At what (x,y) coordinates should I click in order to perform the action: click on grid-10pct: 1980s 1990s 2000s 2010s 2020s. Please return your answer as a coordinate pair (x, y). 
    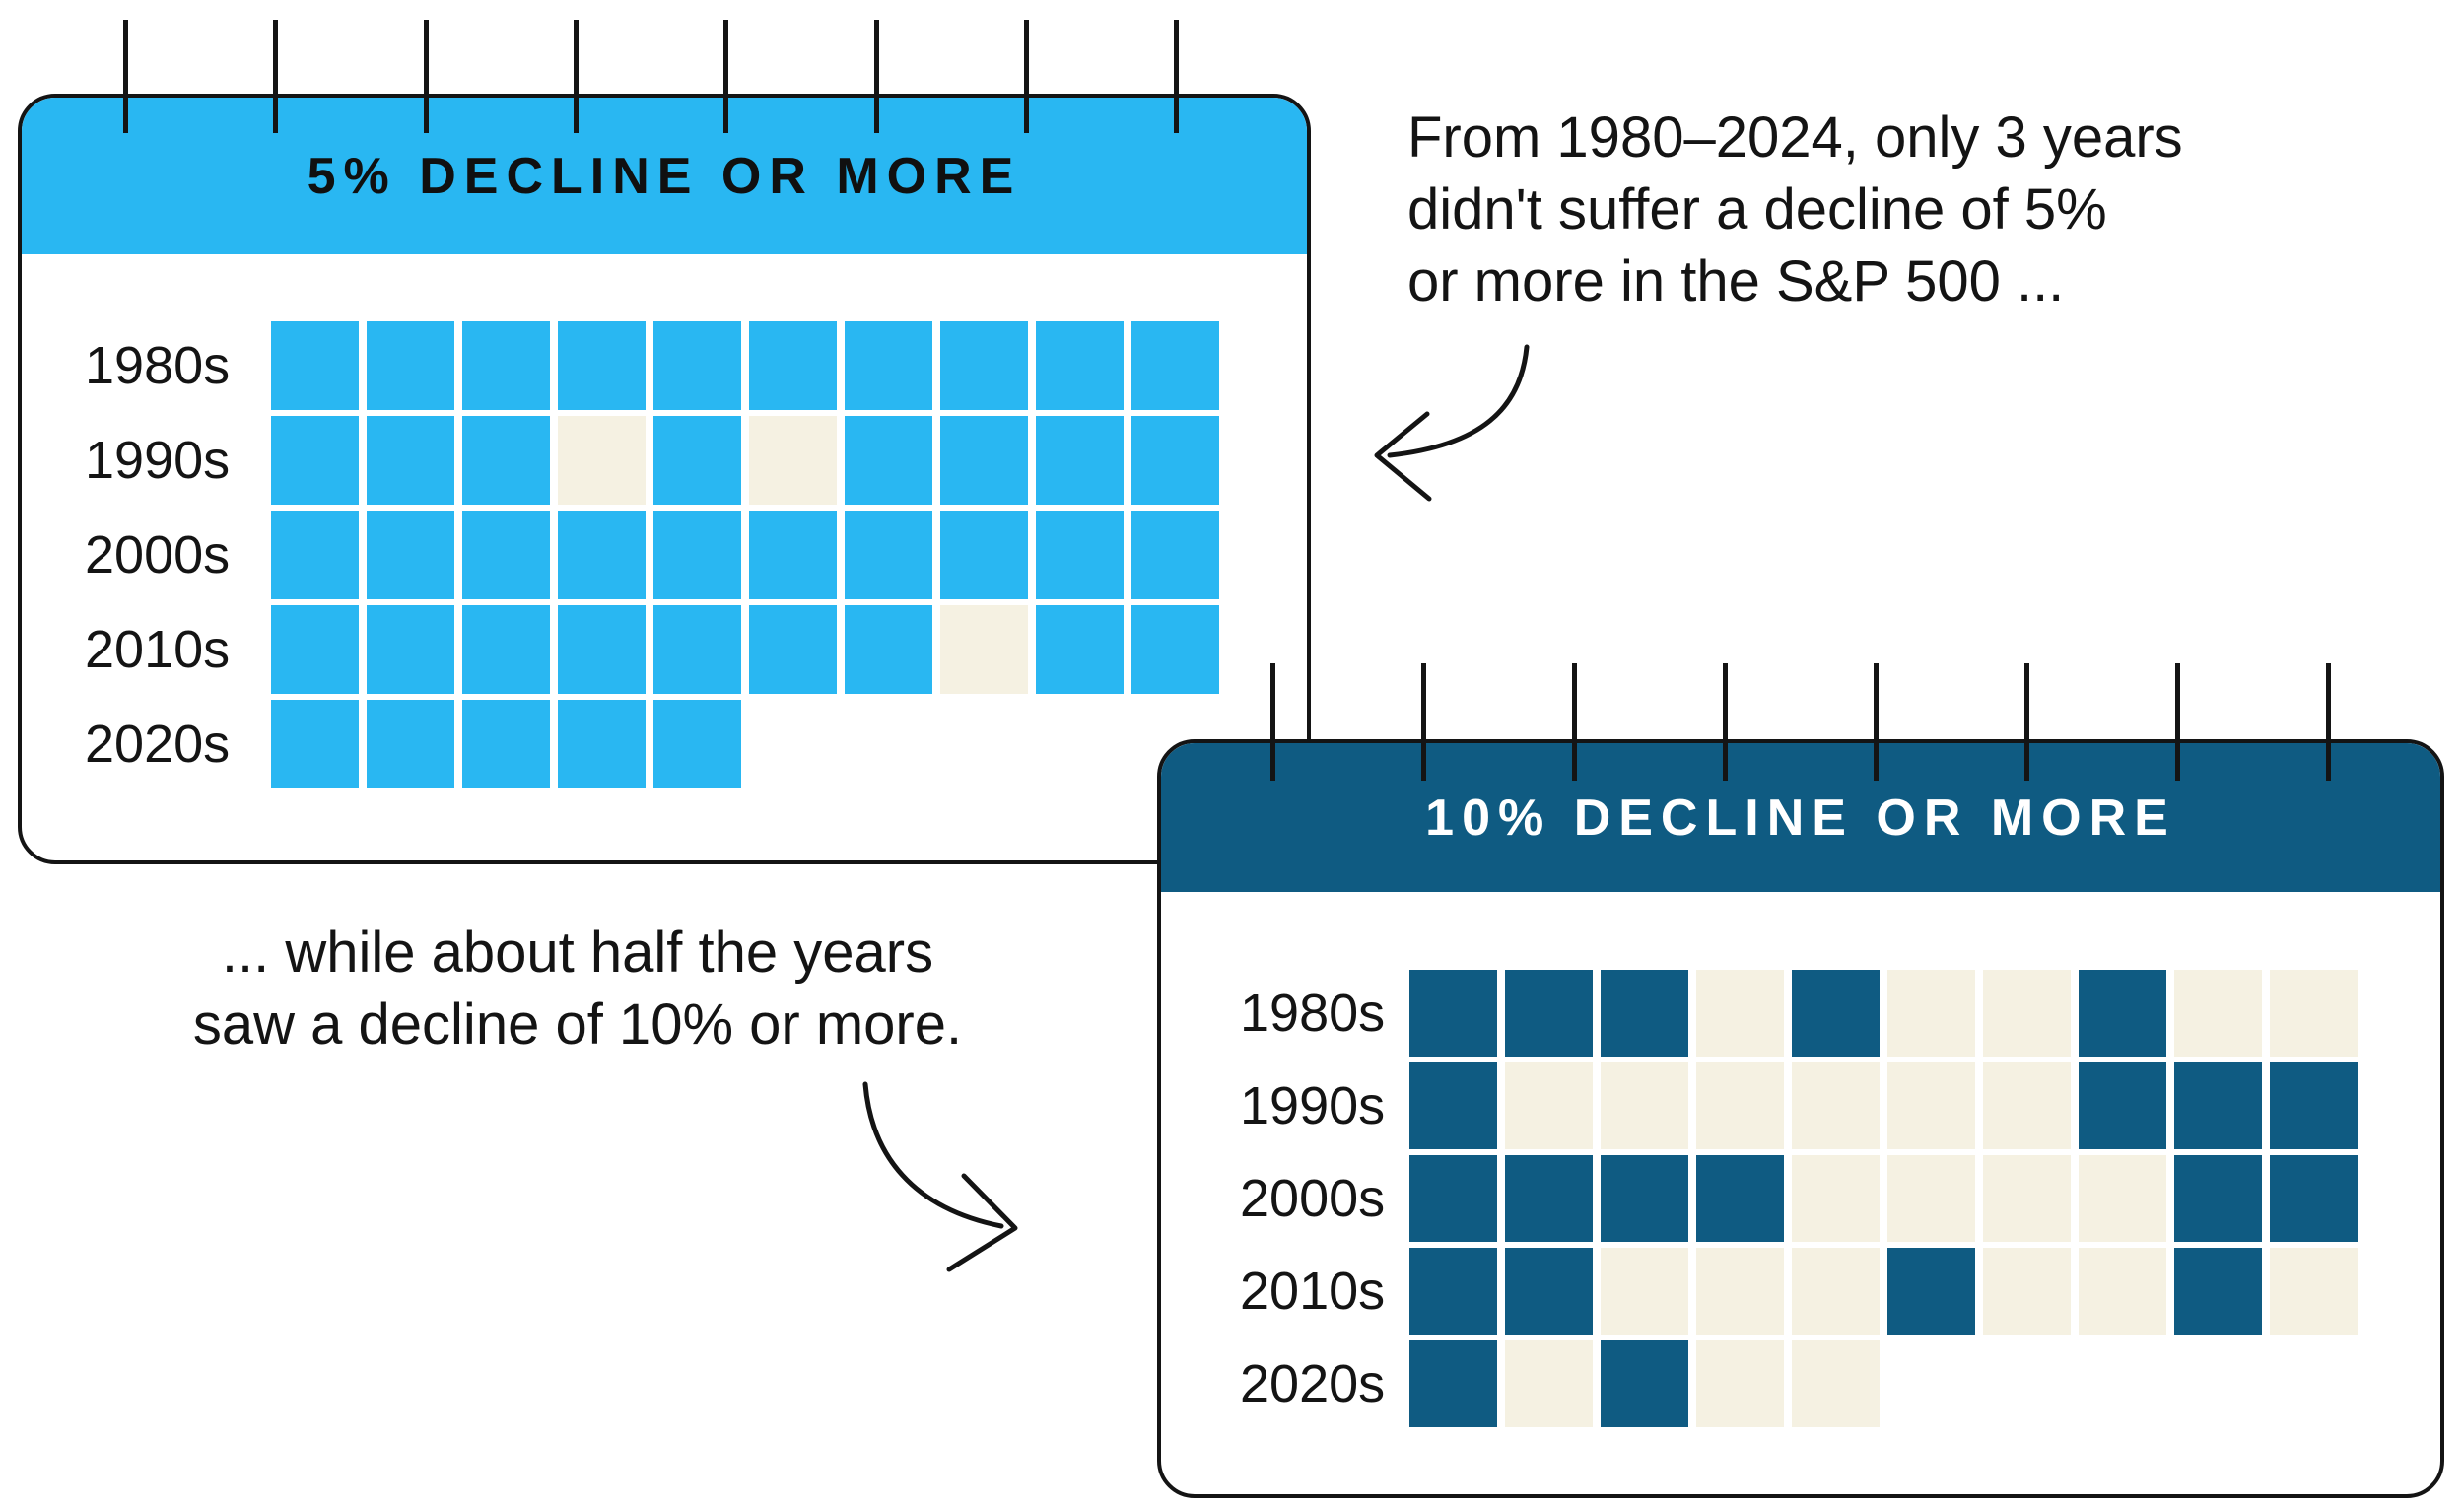
    Looking at the image, I should click on (1802, 1201).